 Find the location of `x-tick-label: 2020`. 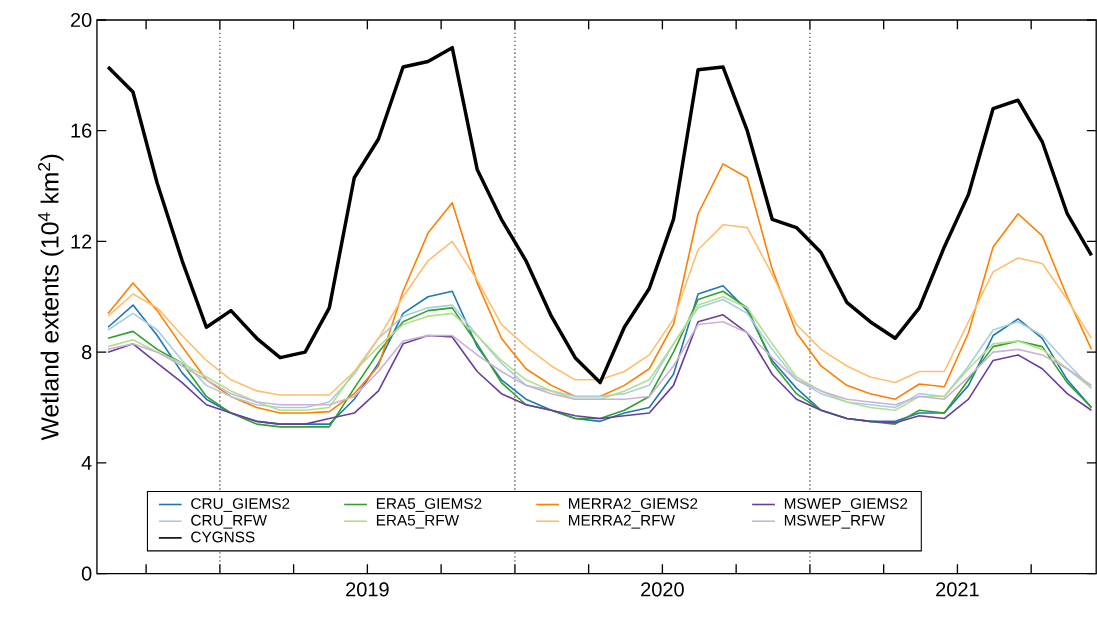

x-tick-label: 2020 is located at coordinates (662, 589).